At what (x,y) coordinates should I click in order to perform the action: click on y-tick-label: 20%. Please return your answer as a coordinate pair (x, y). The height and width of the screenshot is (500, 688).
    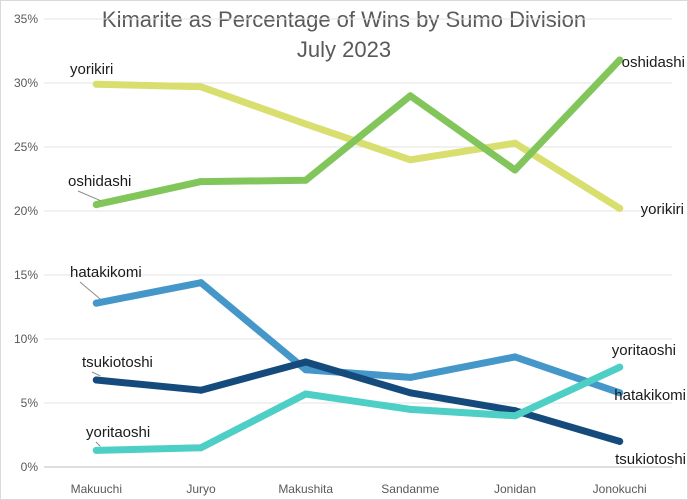
    Looking at the image, I should click on (26, 211).